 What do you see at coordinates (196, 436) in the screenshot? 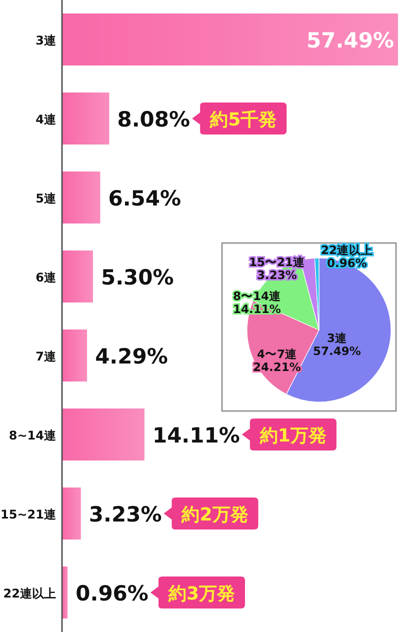
I see `data-label: 14.11%` at bounding box center [196, 436].